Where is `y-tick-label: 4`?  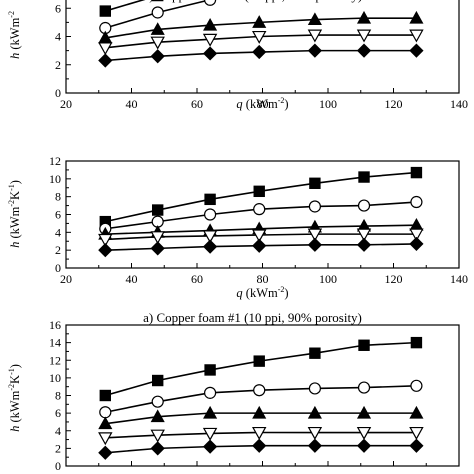 y-tick-label: 4 is located at coordinates (58, 232).